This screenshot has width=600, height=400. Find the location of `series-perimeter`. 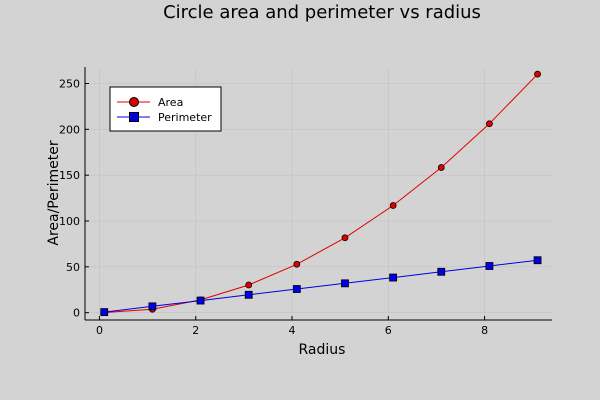

series-perimeter is located at coordinates (321, 286).